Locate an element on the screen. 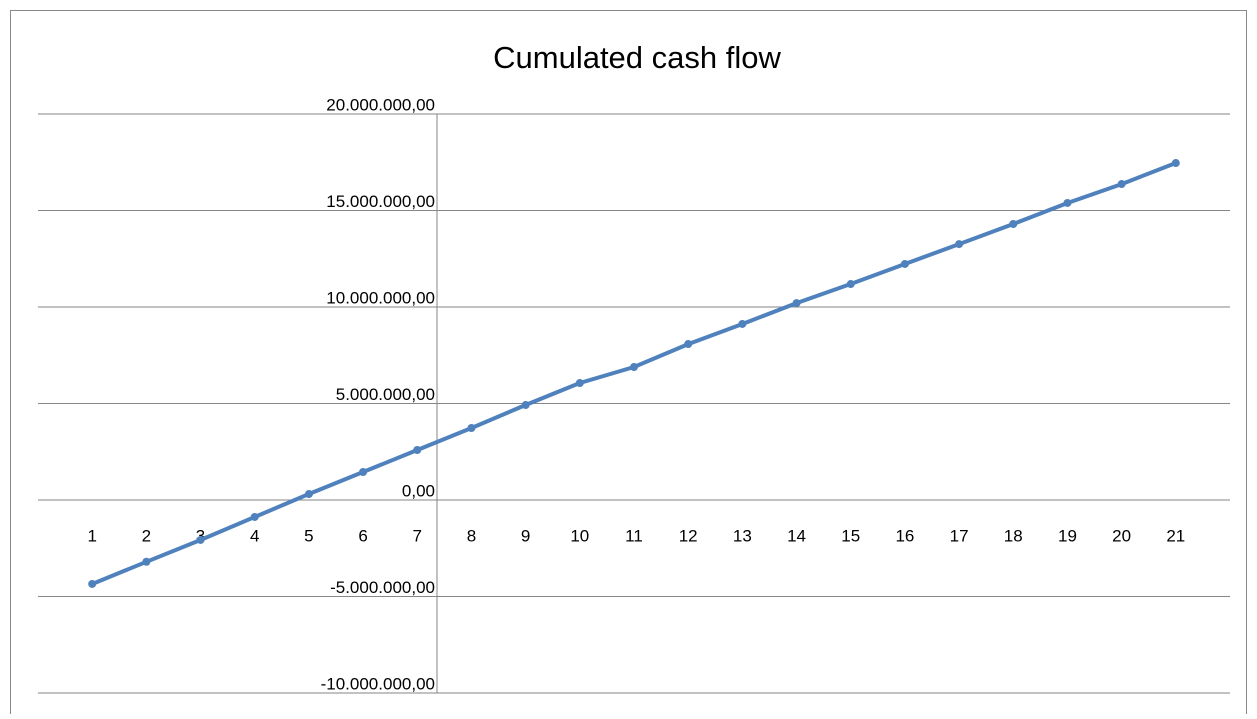 The height and width of the screenshot is (719, 1257). x-tick-label: 6 is located at coordinates (362, 535).